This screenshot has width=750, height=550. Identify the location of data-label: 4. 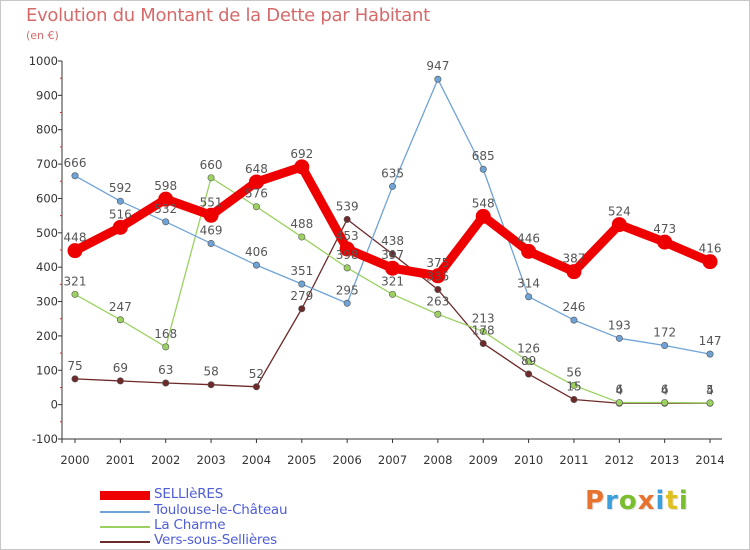
(665, 390).